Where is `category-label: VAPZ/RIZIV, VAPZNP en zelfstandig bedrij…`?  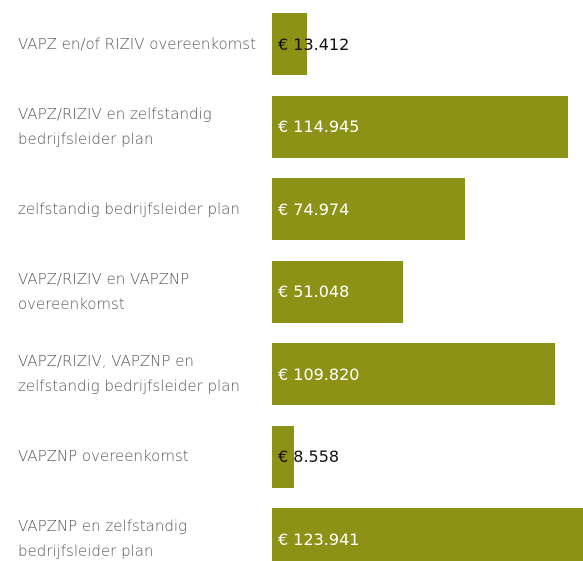
category-label: VAPZ/RIZIV, VAPZNP en zelfstandig bedrij… is located at coordinates (129, 374).